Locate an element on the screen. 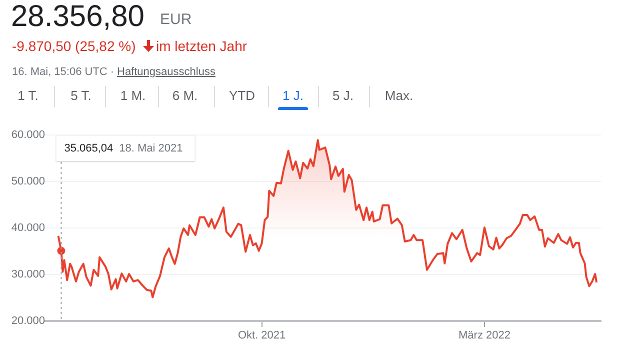 This screenshot has width=631, height=348. y-tick-label: 40.000 is located at coordinates (28, 228).